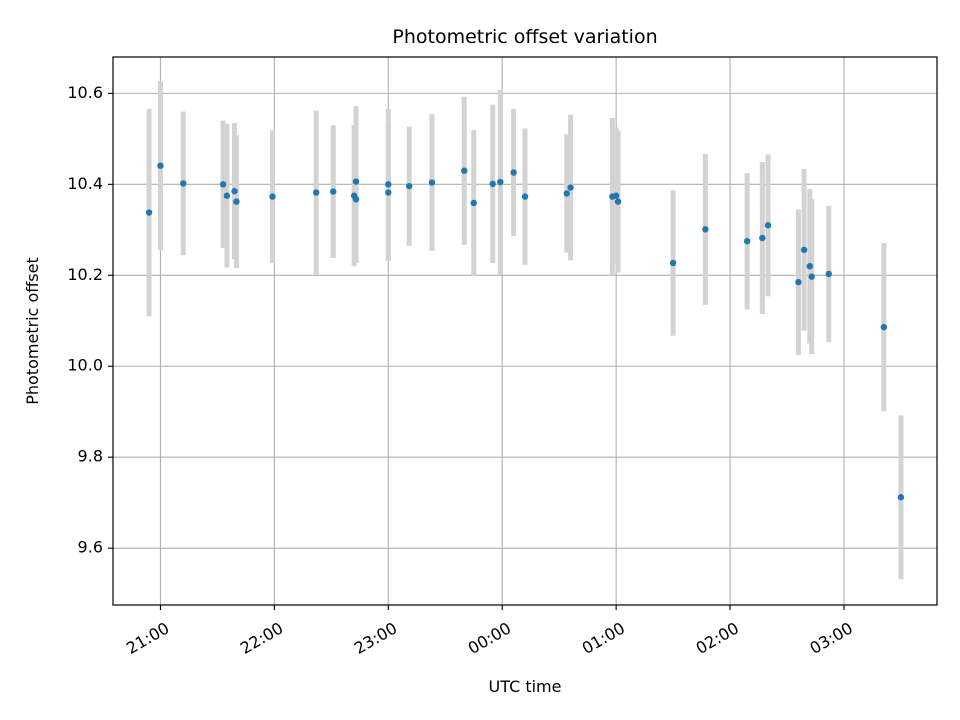  Describe the element at coordinates (85, 183) in the screenshot. I see `y-tick-label: 10.4` at that location.